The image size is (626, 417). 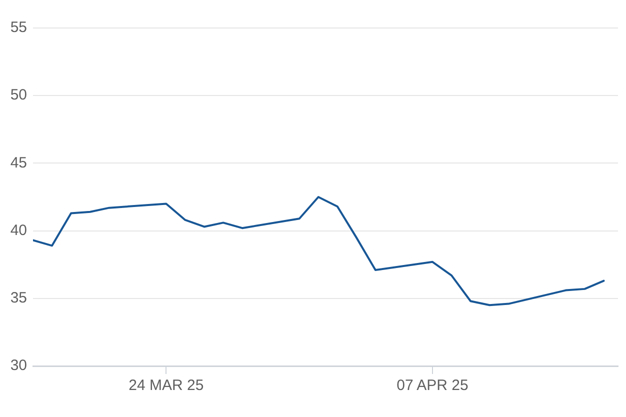 What do you see at coordinates (18, 298) in the screenshot?
I see `y-tick-label: 35` at bounding box center [18, 298].